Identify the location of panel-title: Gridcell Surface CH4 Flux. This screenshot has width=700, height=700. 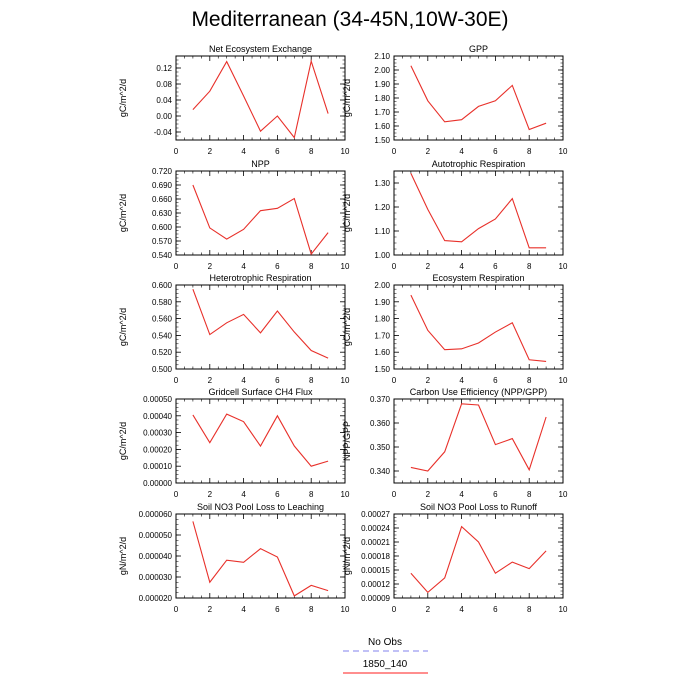
(260, 392).